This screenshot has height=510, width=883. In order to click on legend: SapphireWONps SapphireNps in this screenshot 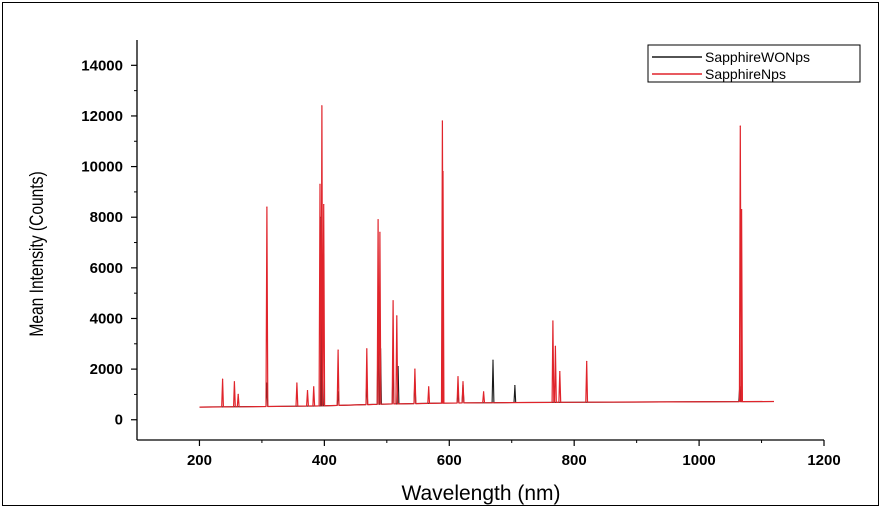, I will do `click(754, 63)`.